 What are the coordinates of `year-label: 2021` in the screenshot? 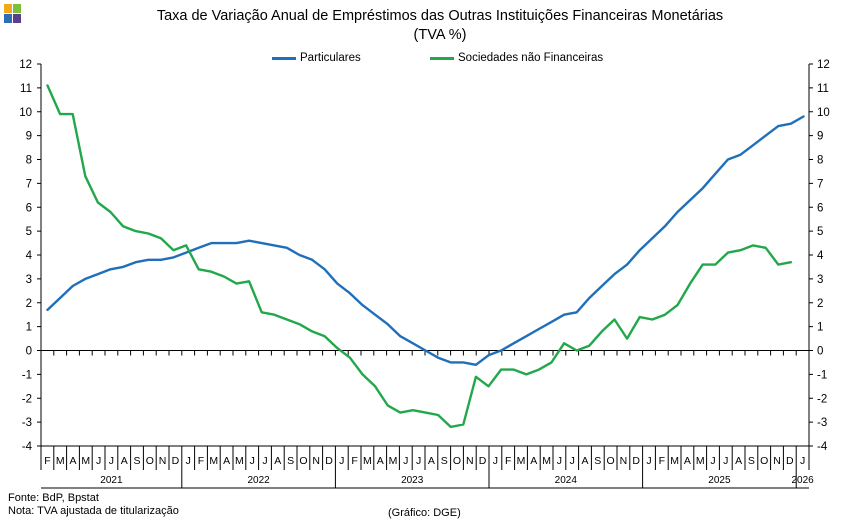 It's located at (111, 480).